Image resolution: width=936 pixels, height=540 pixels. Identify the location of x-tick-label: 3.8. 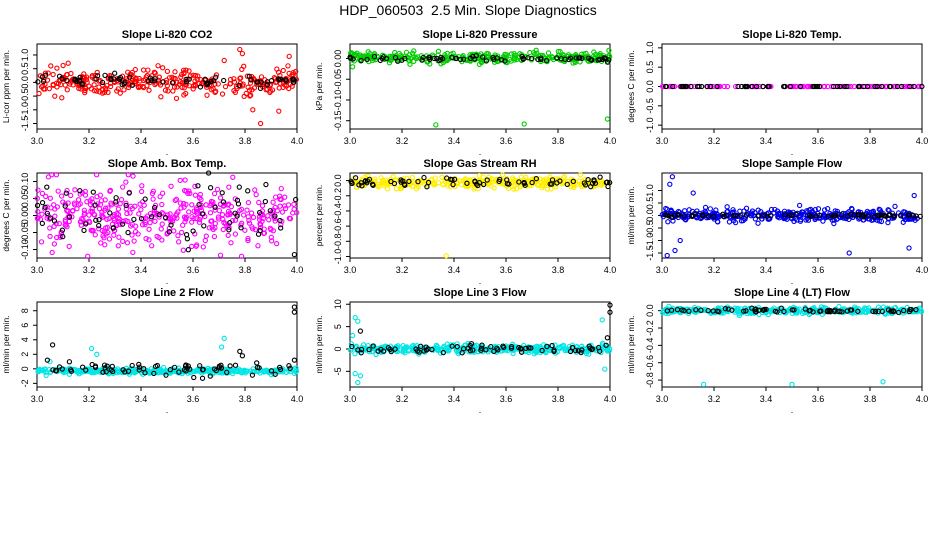
(245, 141).